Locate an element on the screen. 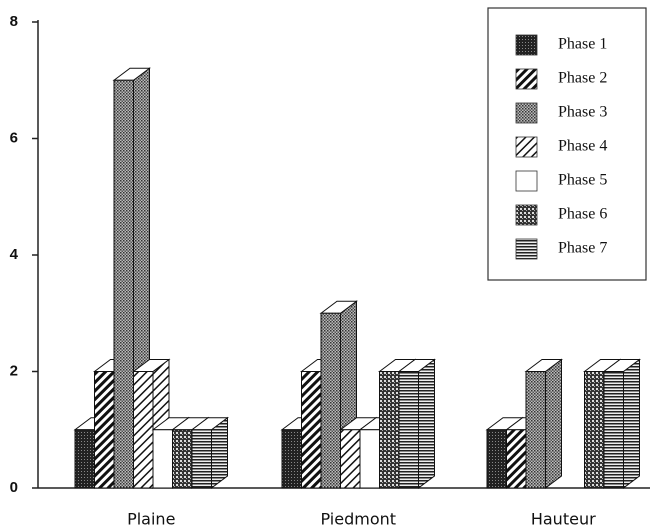 The image size is (654, 531). y-tick-label: 6 is located at coordinates (14, 137).